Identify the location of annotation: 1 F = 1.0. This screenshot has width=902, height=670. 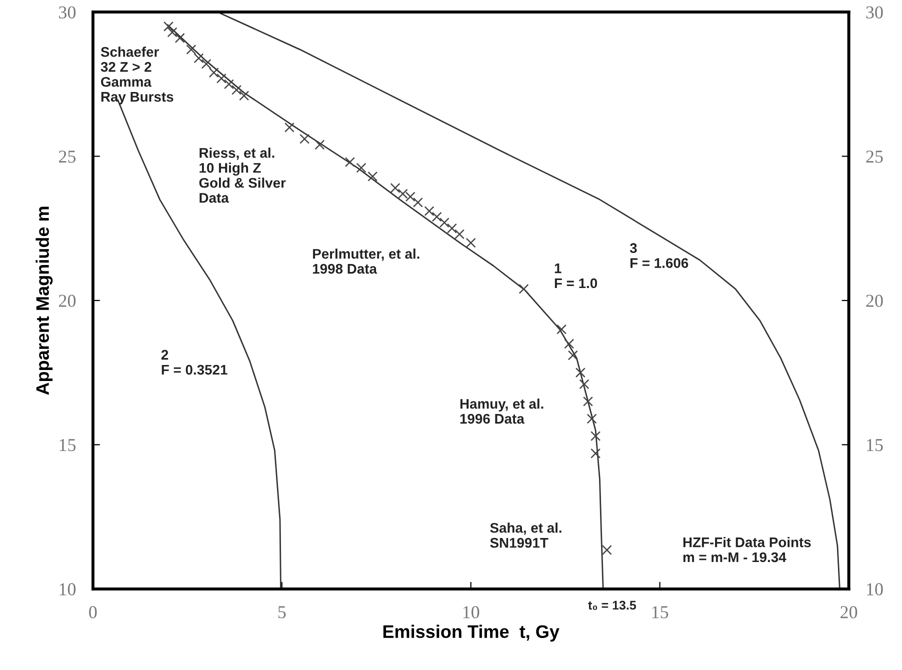
(576, 276).